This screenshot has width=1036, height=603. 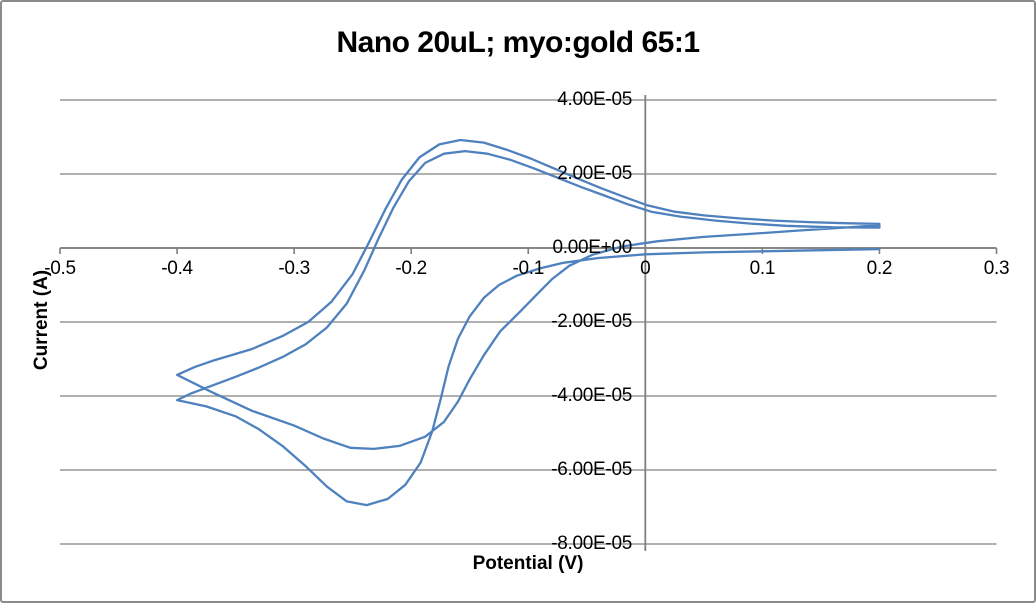 I want to click on x-tick-label: -0.5, so click(x=60, y=268).